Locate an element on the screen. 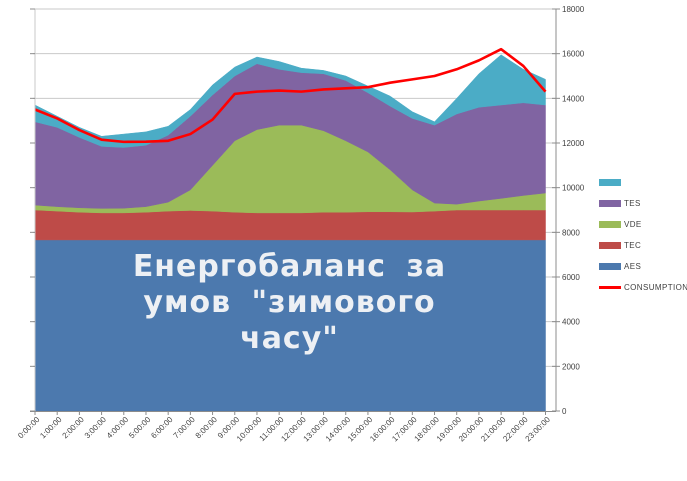 This screenshot has height=481, width=687. x-axis-label: 1:00:00 is located at coordinates (51, 428).